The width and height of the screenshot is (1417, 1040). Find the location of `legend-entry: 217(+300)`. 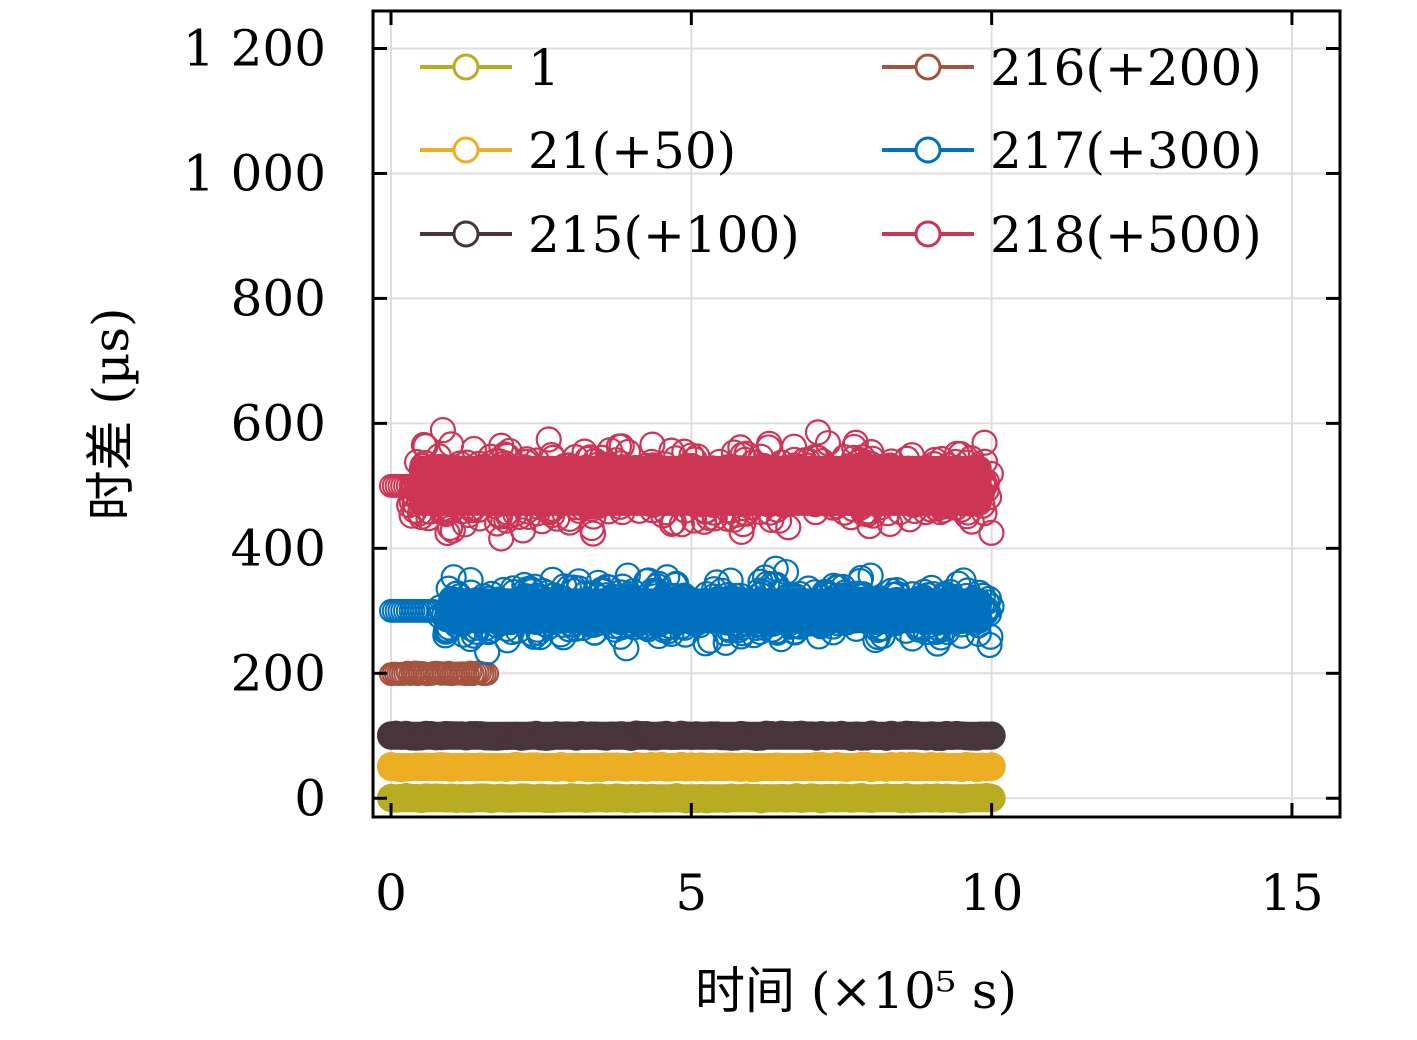

legend-entry: 217(+300) is located at coordinates (1072, 151).